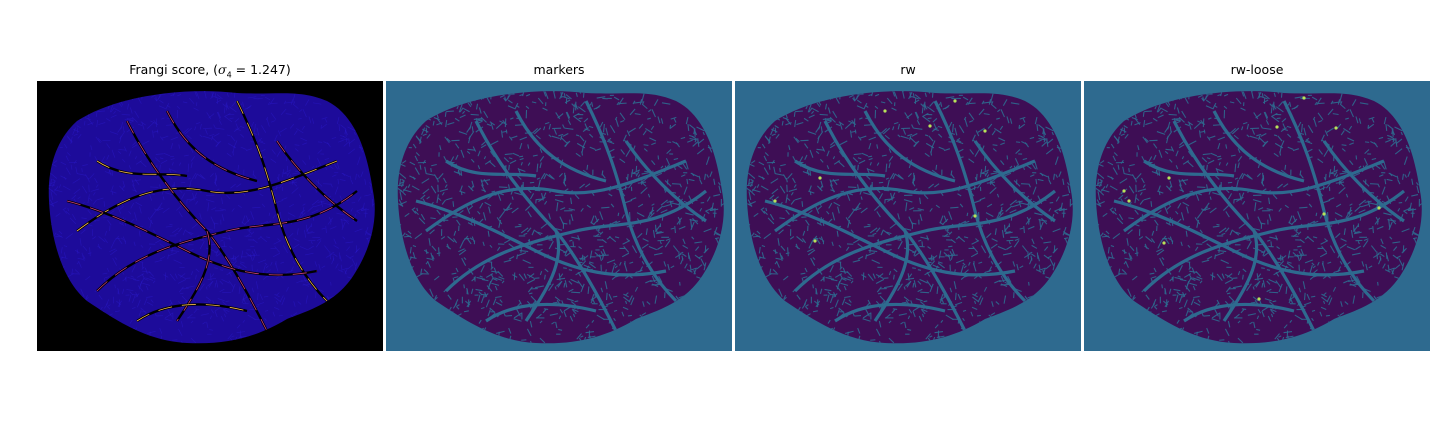 The height and width of the screenshot is (432, 1440). What do you see at coordinates (210, 71) in the screenshot?
I see `panel-title-frangi: Frangi score, (σ4 = 1.247)` at bounding box center [210, 71].